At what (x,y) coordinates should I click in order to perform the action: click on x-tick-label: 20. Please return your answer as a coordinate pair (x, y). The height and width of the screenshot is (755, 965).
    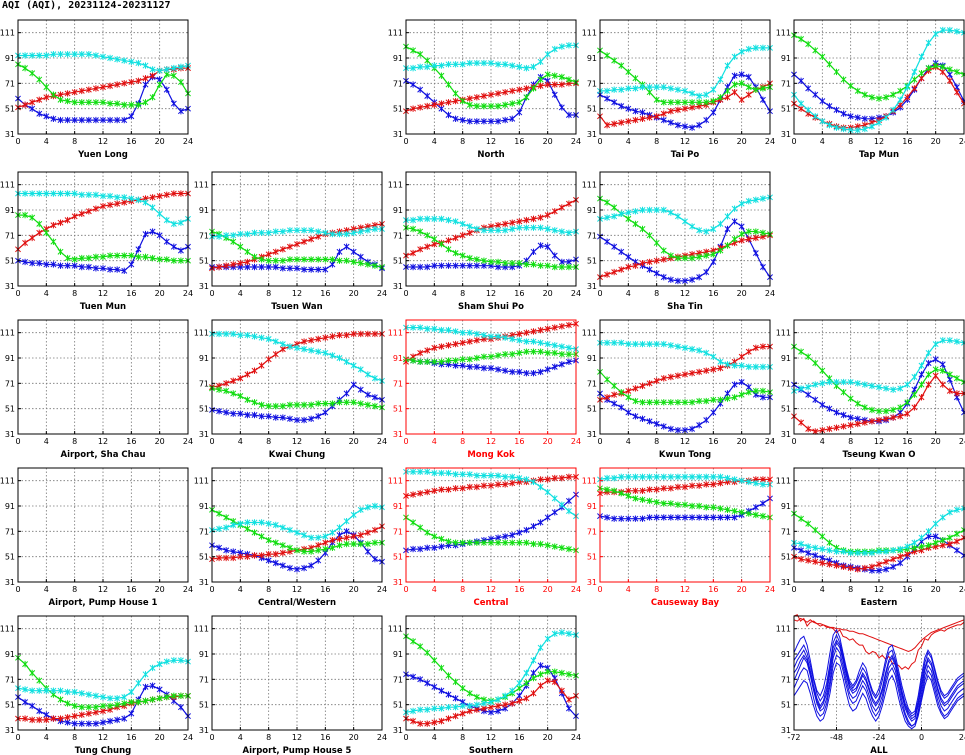
    Looking at the image, I should click on (354, 589).